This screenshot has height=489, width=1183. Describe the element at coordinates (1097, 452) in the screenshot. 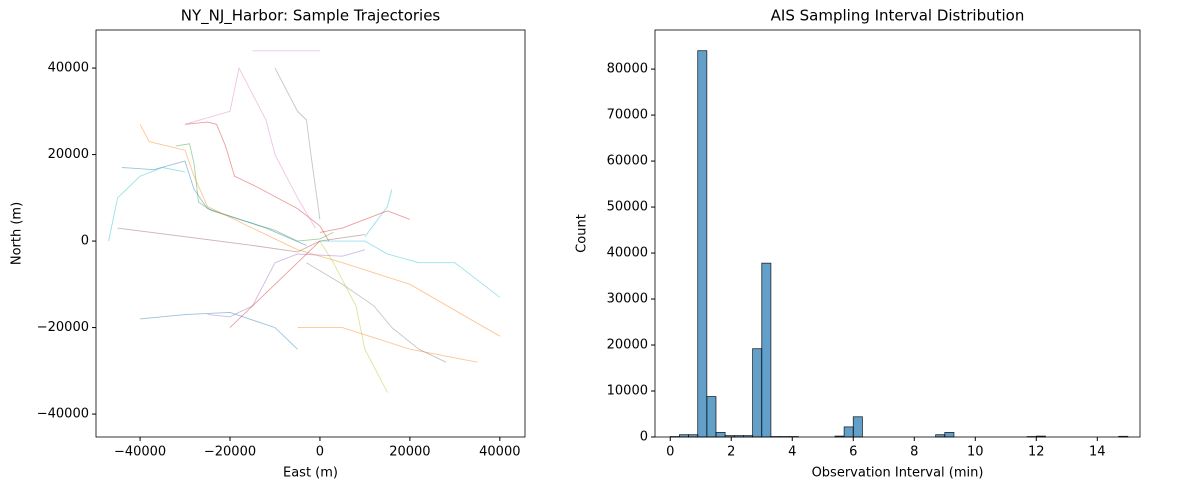

I see `x-tick-label: 14` at that location.